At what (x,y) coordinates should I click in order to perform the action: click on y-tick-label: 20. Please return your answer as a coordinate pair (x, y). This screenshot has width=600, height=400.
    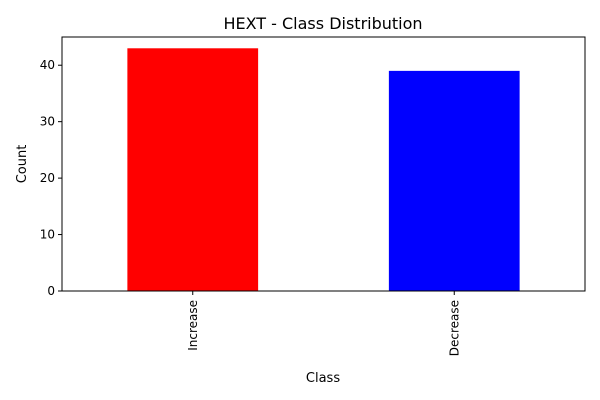
    Looking at the image, I should click on (47, 178).